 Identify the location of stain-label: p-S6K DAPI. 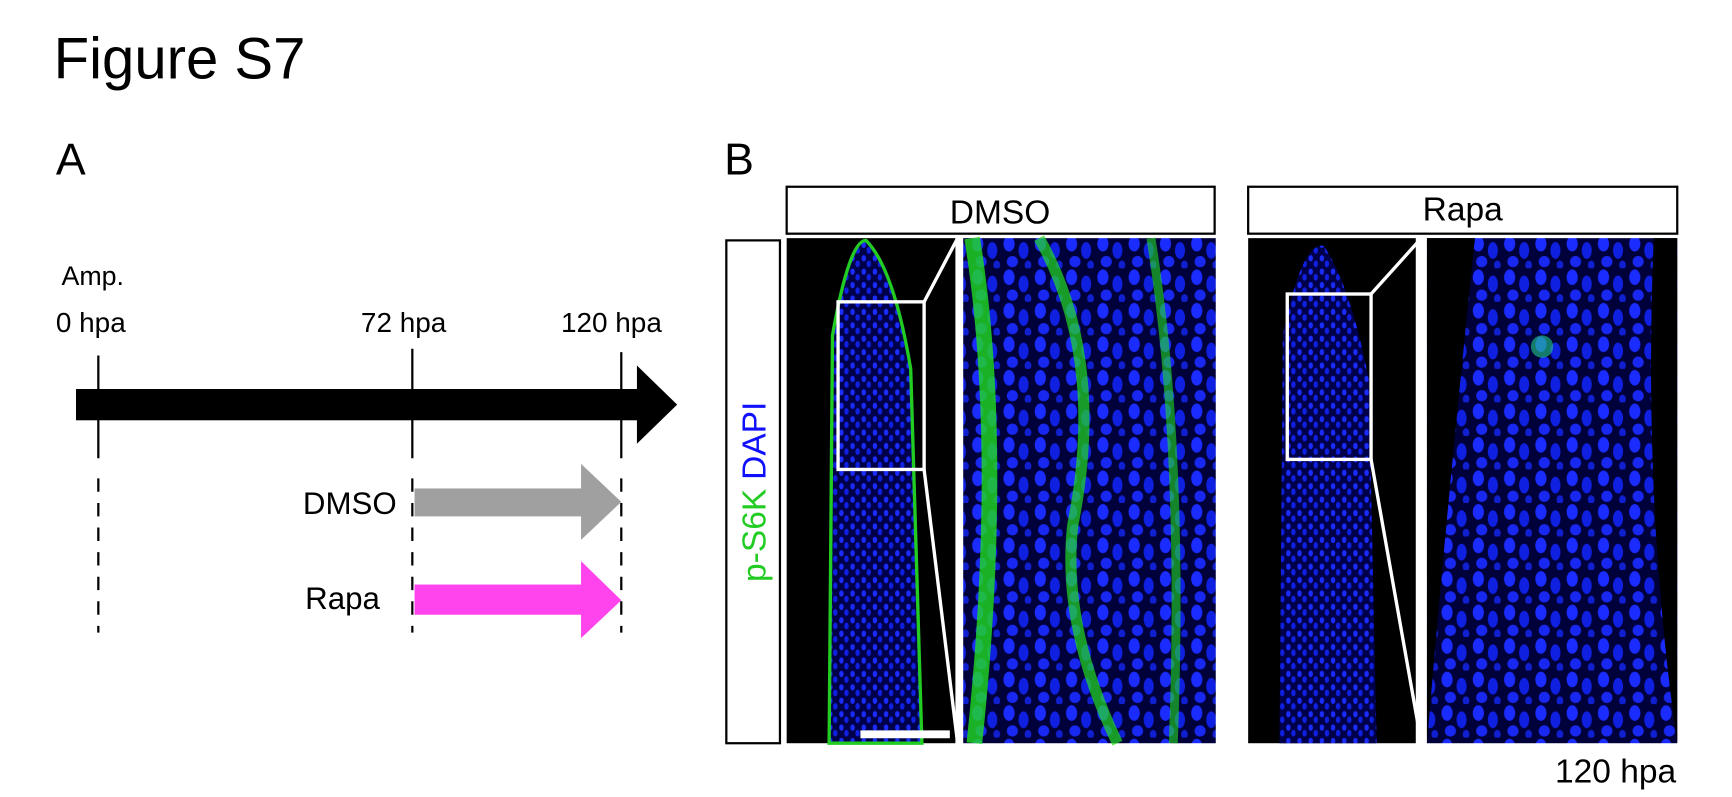
(754, 492).